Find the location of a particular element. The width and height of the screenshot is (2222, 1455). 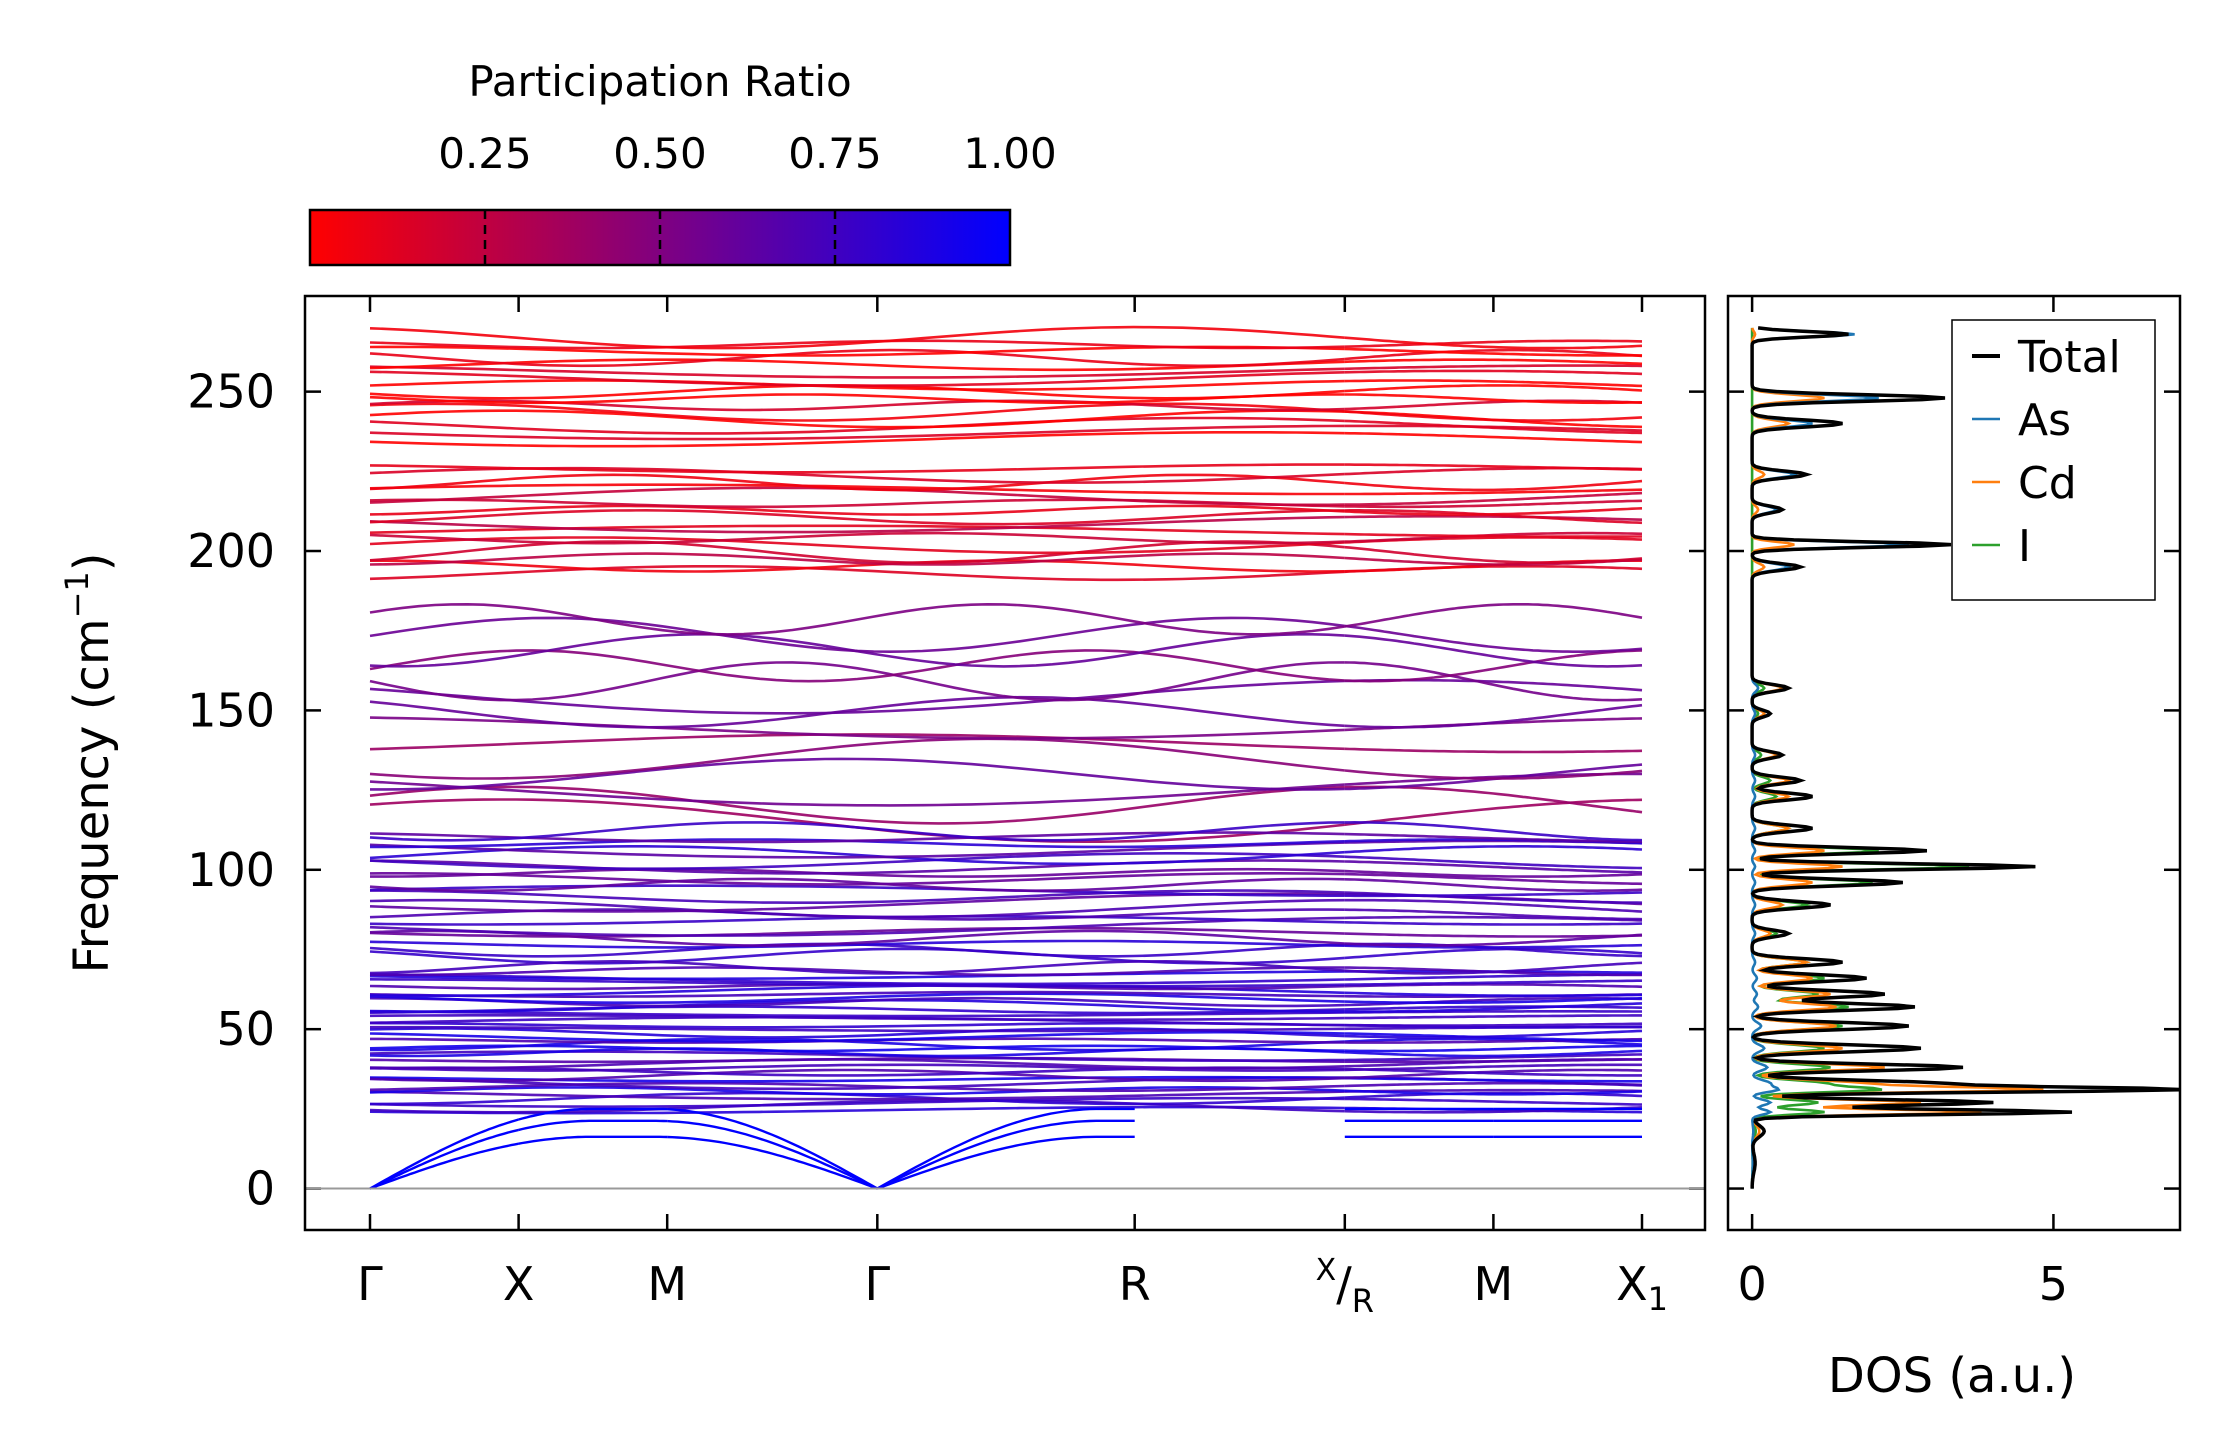

k-label-bottom: R is located at coordinates (1363, 1301).